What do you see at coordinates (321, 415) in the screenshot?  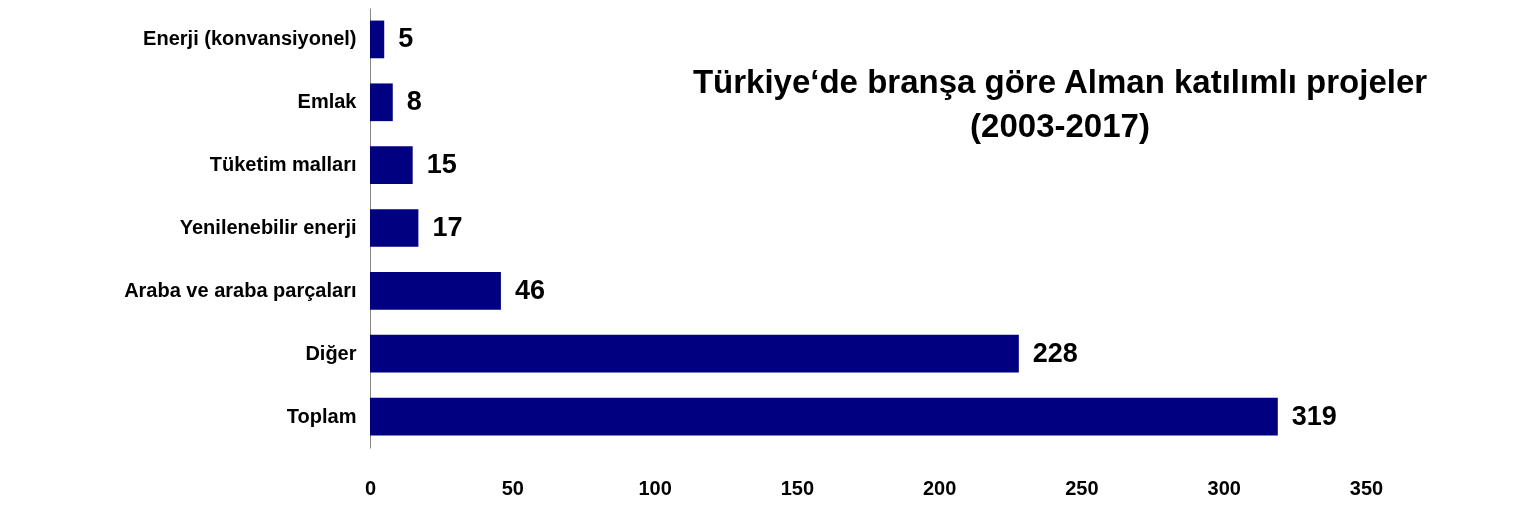 I see `y-tick-label: Toplam` at bounding box center [321, 415].